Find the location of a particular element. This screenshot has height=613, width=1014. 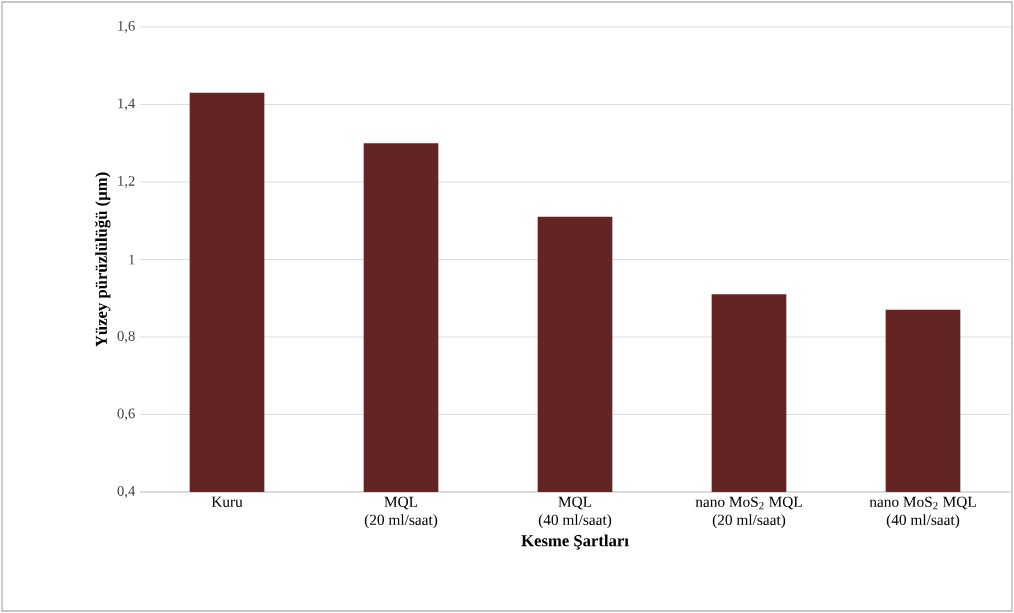

y-tick-label: 0,8 is located at coordinates (126, 336).